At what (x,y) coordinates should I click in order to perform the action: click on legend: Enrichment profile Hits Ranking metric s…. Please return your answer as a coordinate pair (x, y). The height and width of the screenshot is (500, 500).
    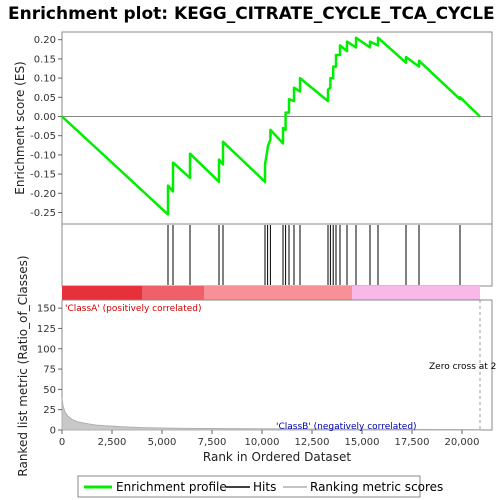
    Looking at the image, I should click on (260, 486).